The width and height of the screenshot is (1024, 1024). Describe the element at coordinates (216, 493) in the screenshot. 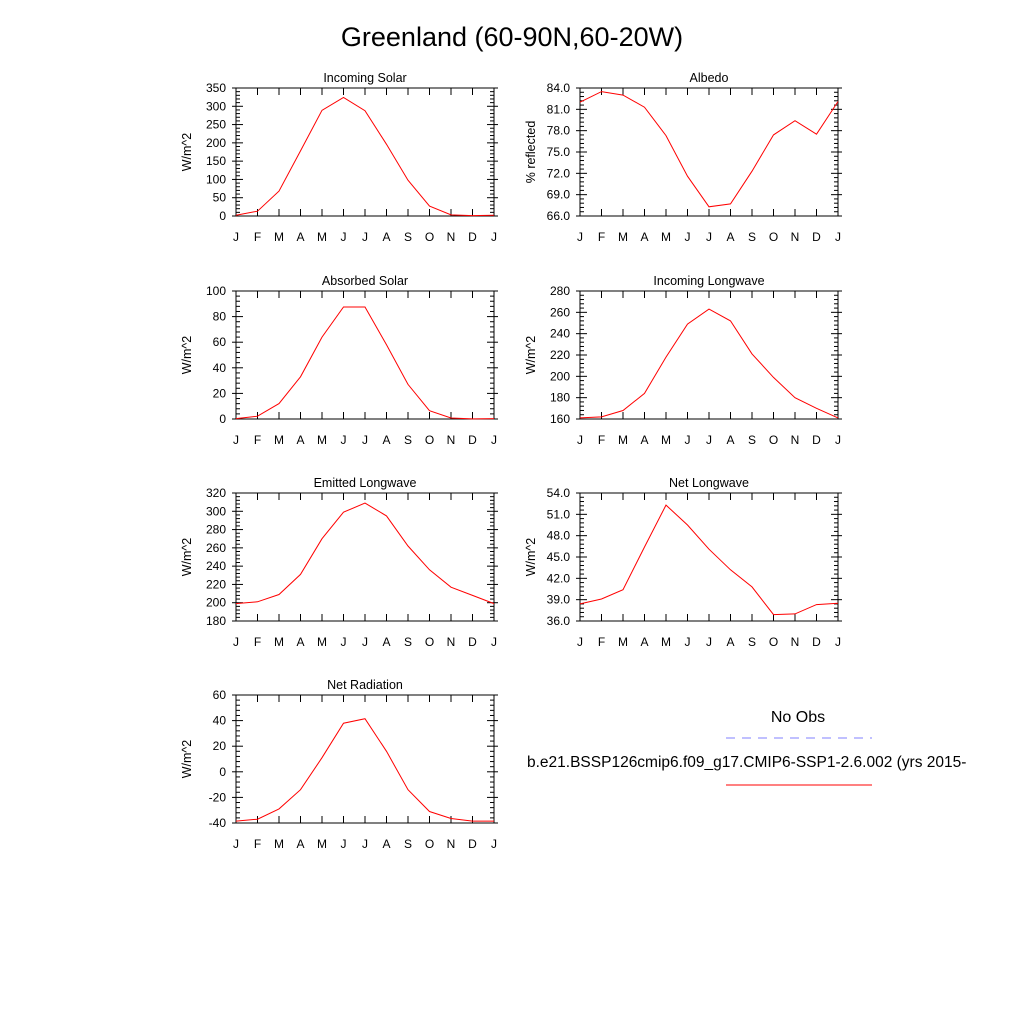

I see `y-tick-label: 320` at that location.